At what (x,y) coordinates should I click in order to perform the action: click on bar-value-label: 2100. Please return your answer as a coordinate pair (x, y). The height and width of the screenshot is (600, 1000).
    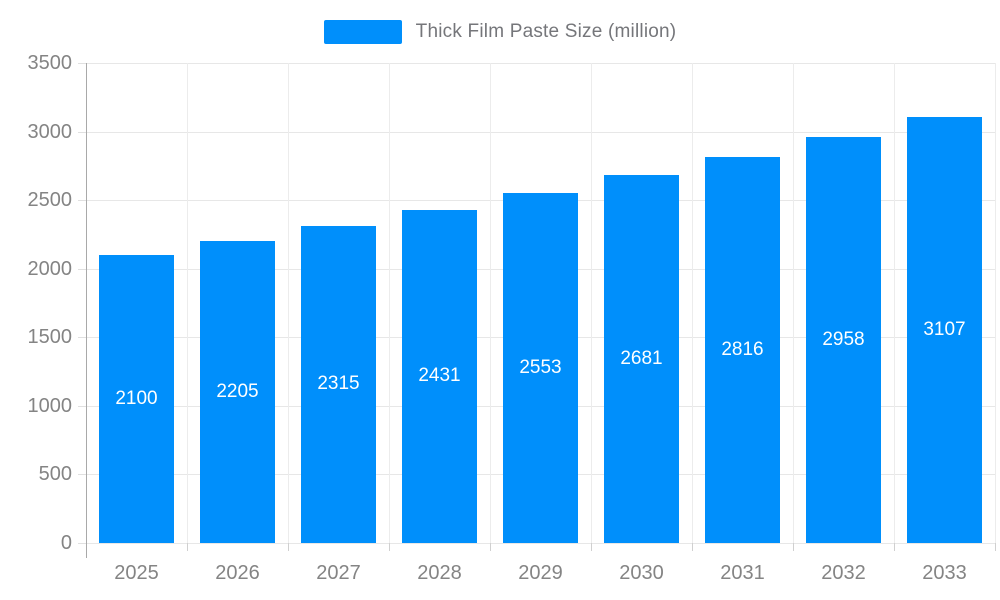
    Looking at the image, I should click on (136, 398).